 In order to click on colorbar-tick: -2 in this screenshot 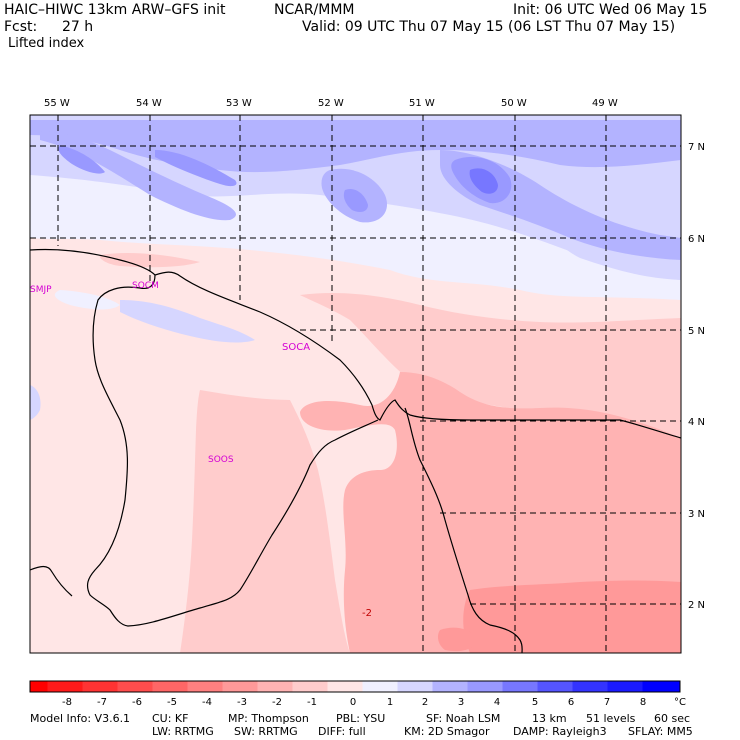, I will do `click(277, 702)`.